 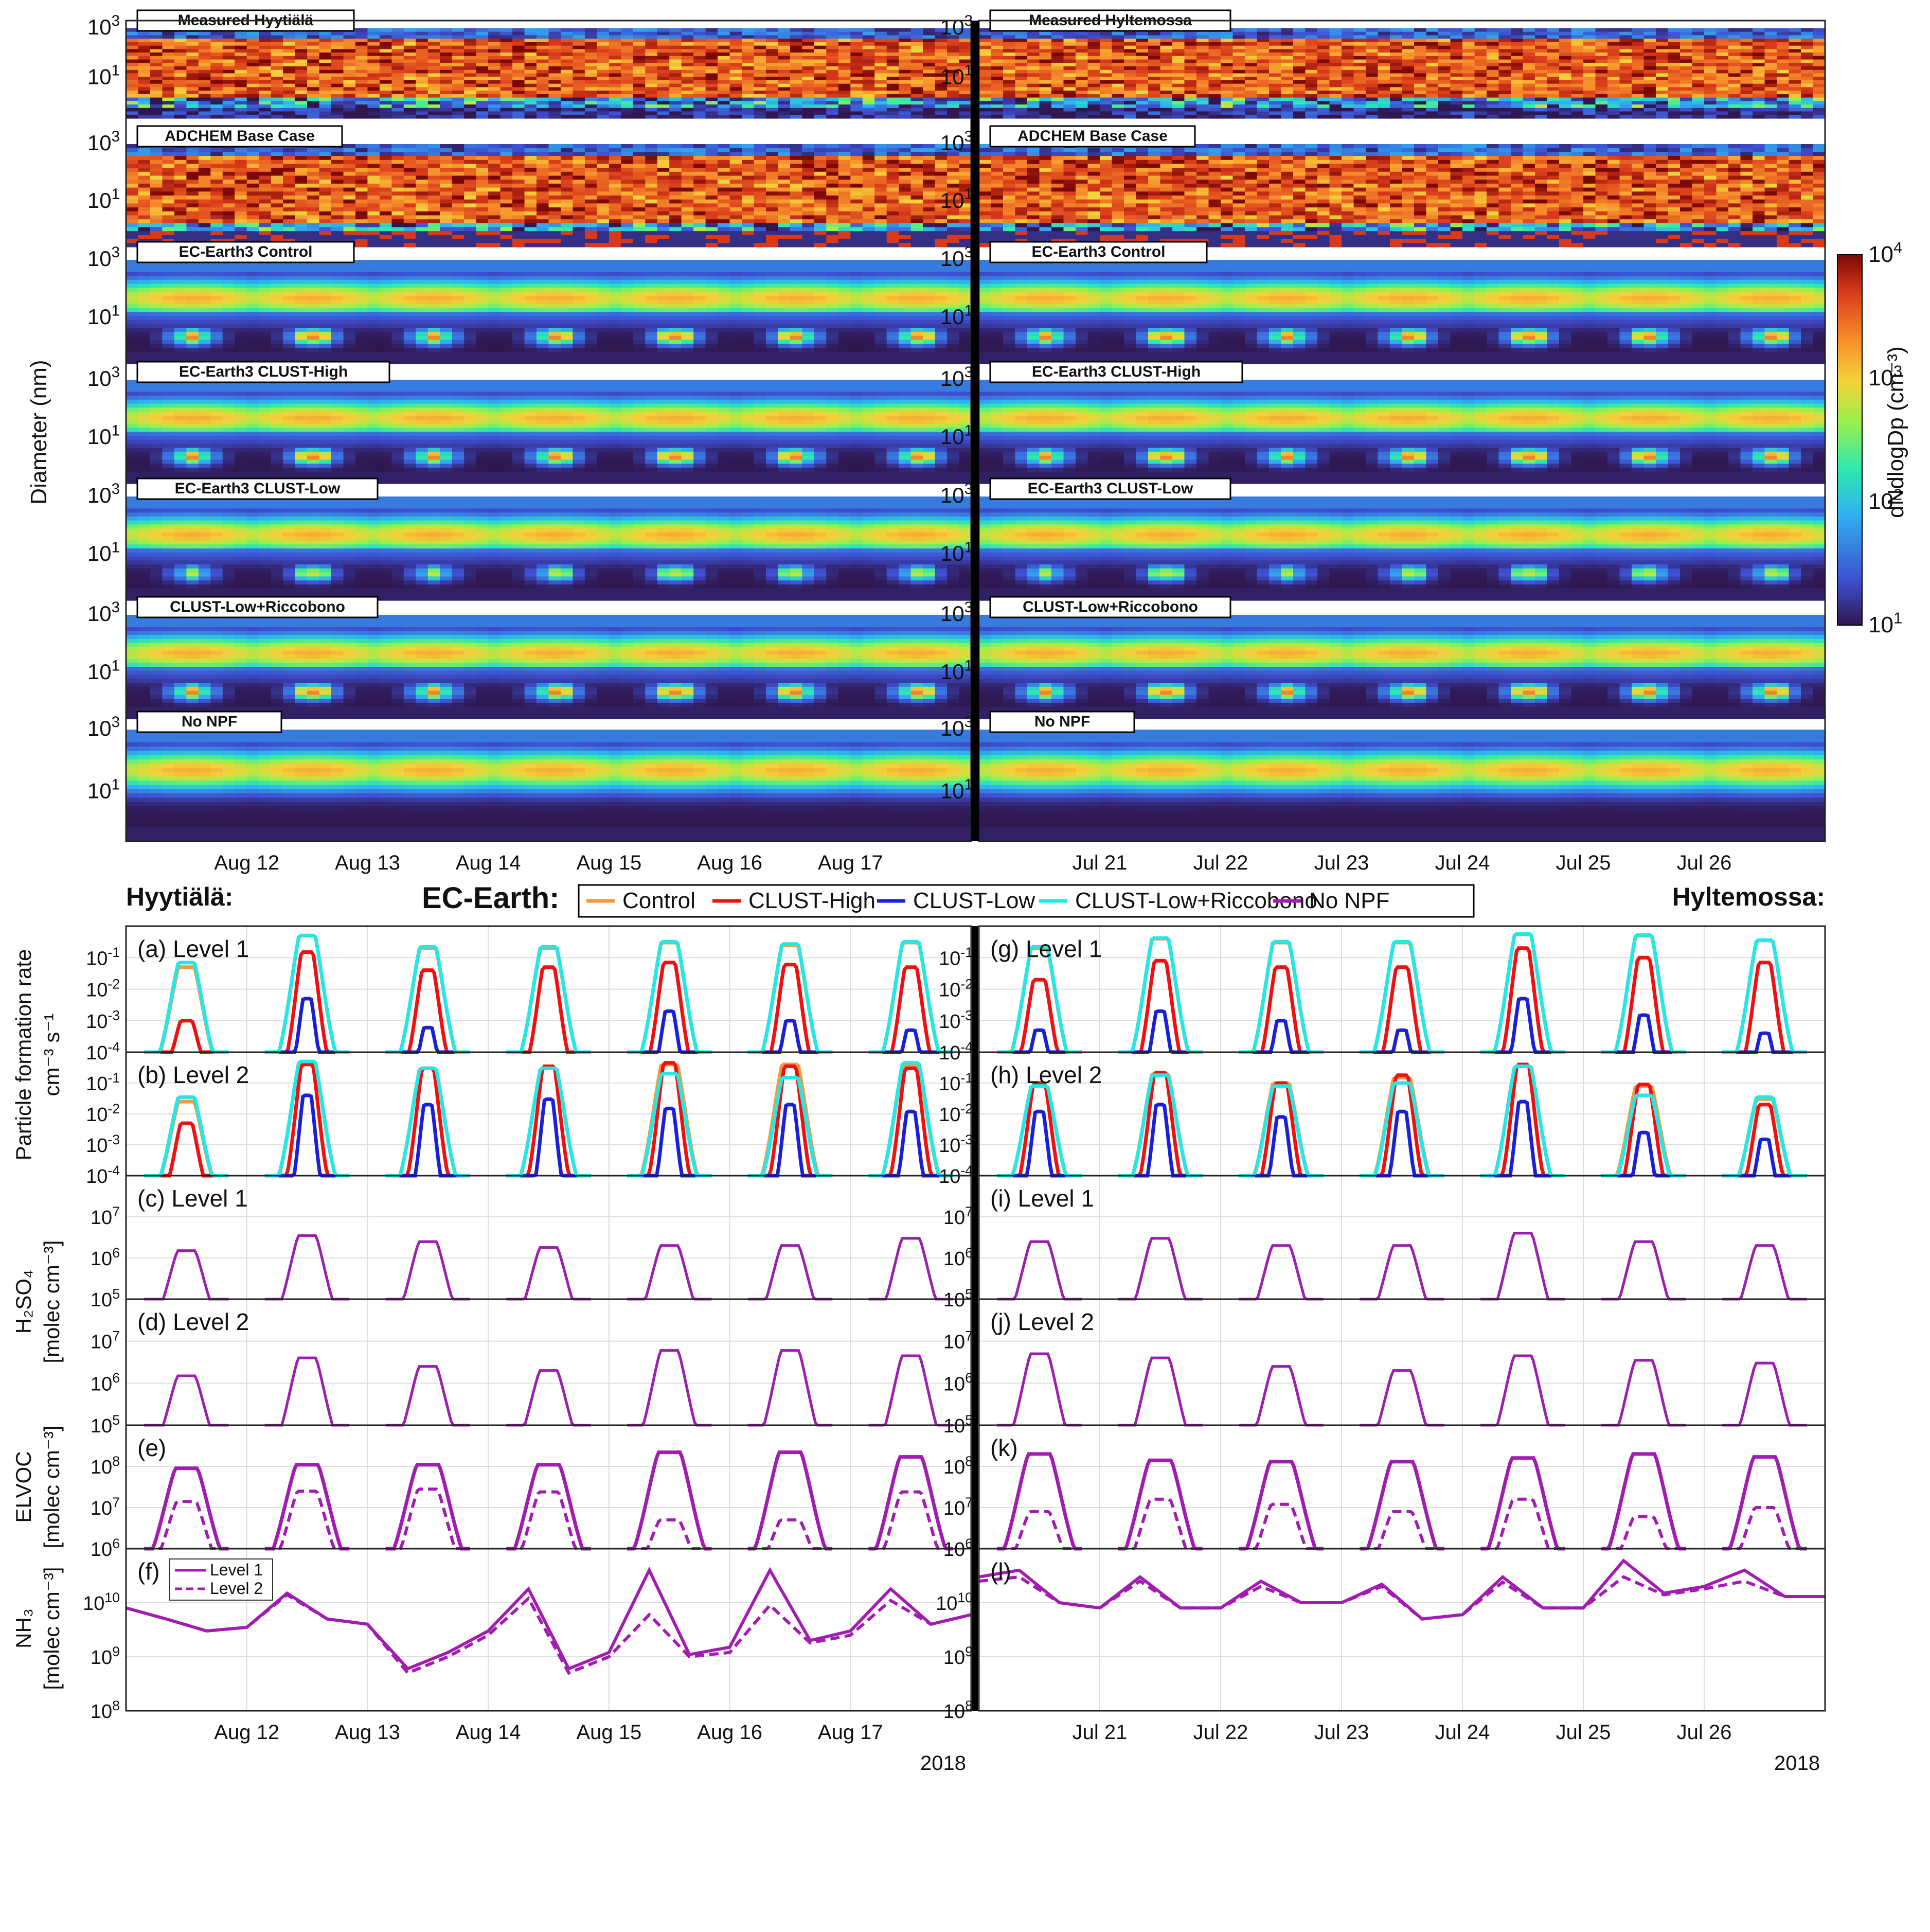 What do you see at coordinates (105, 1298) in the screenshot?
I see `line-ytick: 10⁵` at bounding box center [105, 1298].